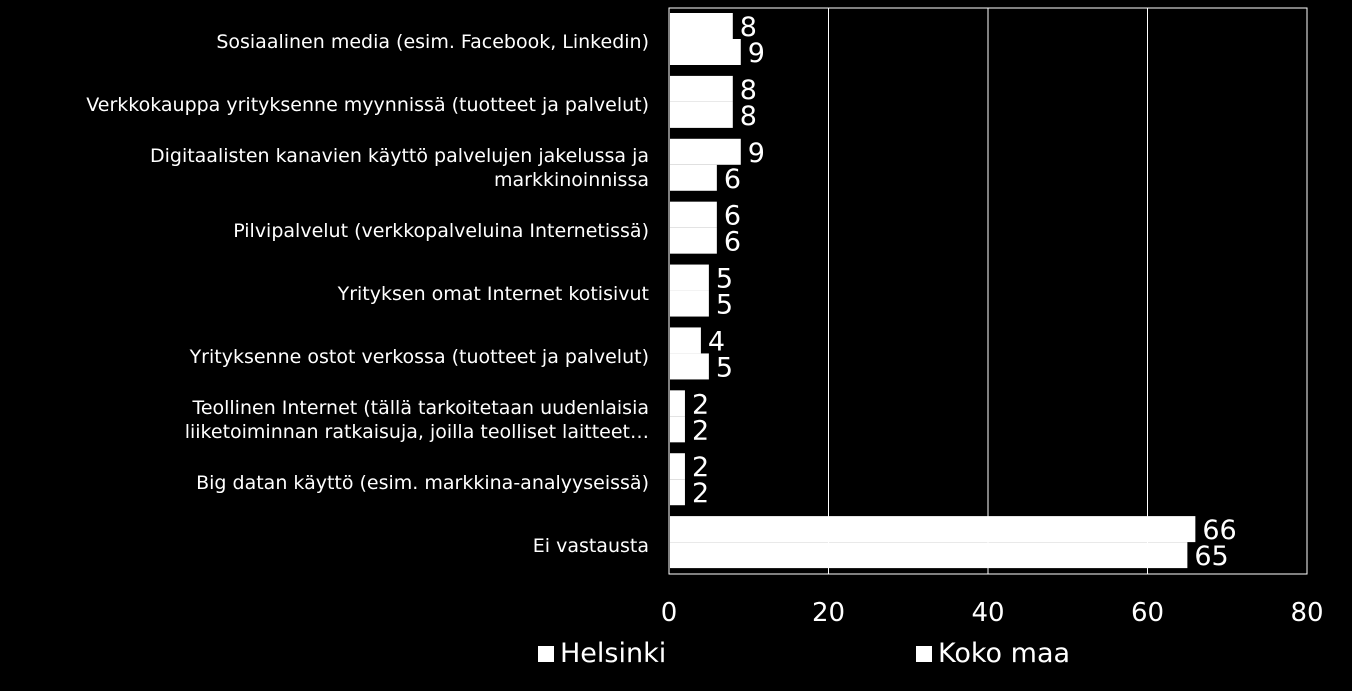 The image size is (1352, 691). What do you see at coordinates (1306, 613) in the screenshot?
I see `x-tick-label: 80` at bounding box center [1306, 613].